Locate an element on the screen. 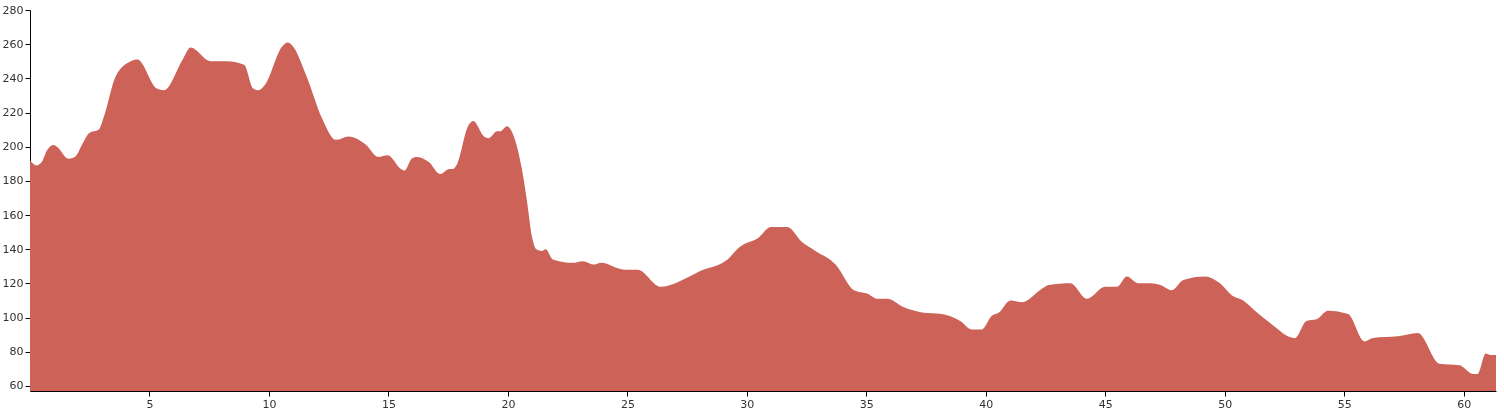 This screenshot has height=415, width=1504. y-tick-label: 120 is located at coordinates (13, 283).